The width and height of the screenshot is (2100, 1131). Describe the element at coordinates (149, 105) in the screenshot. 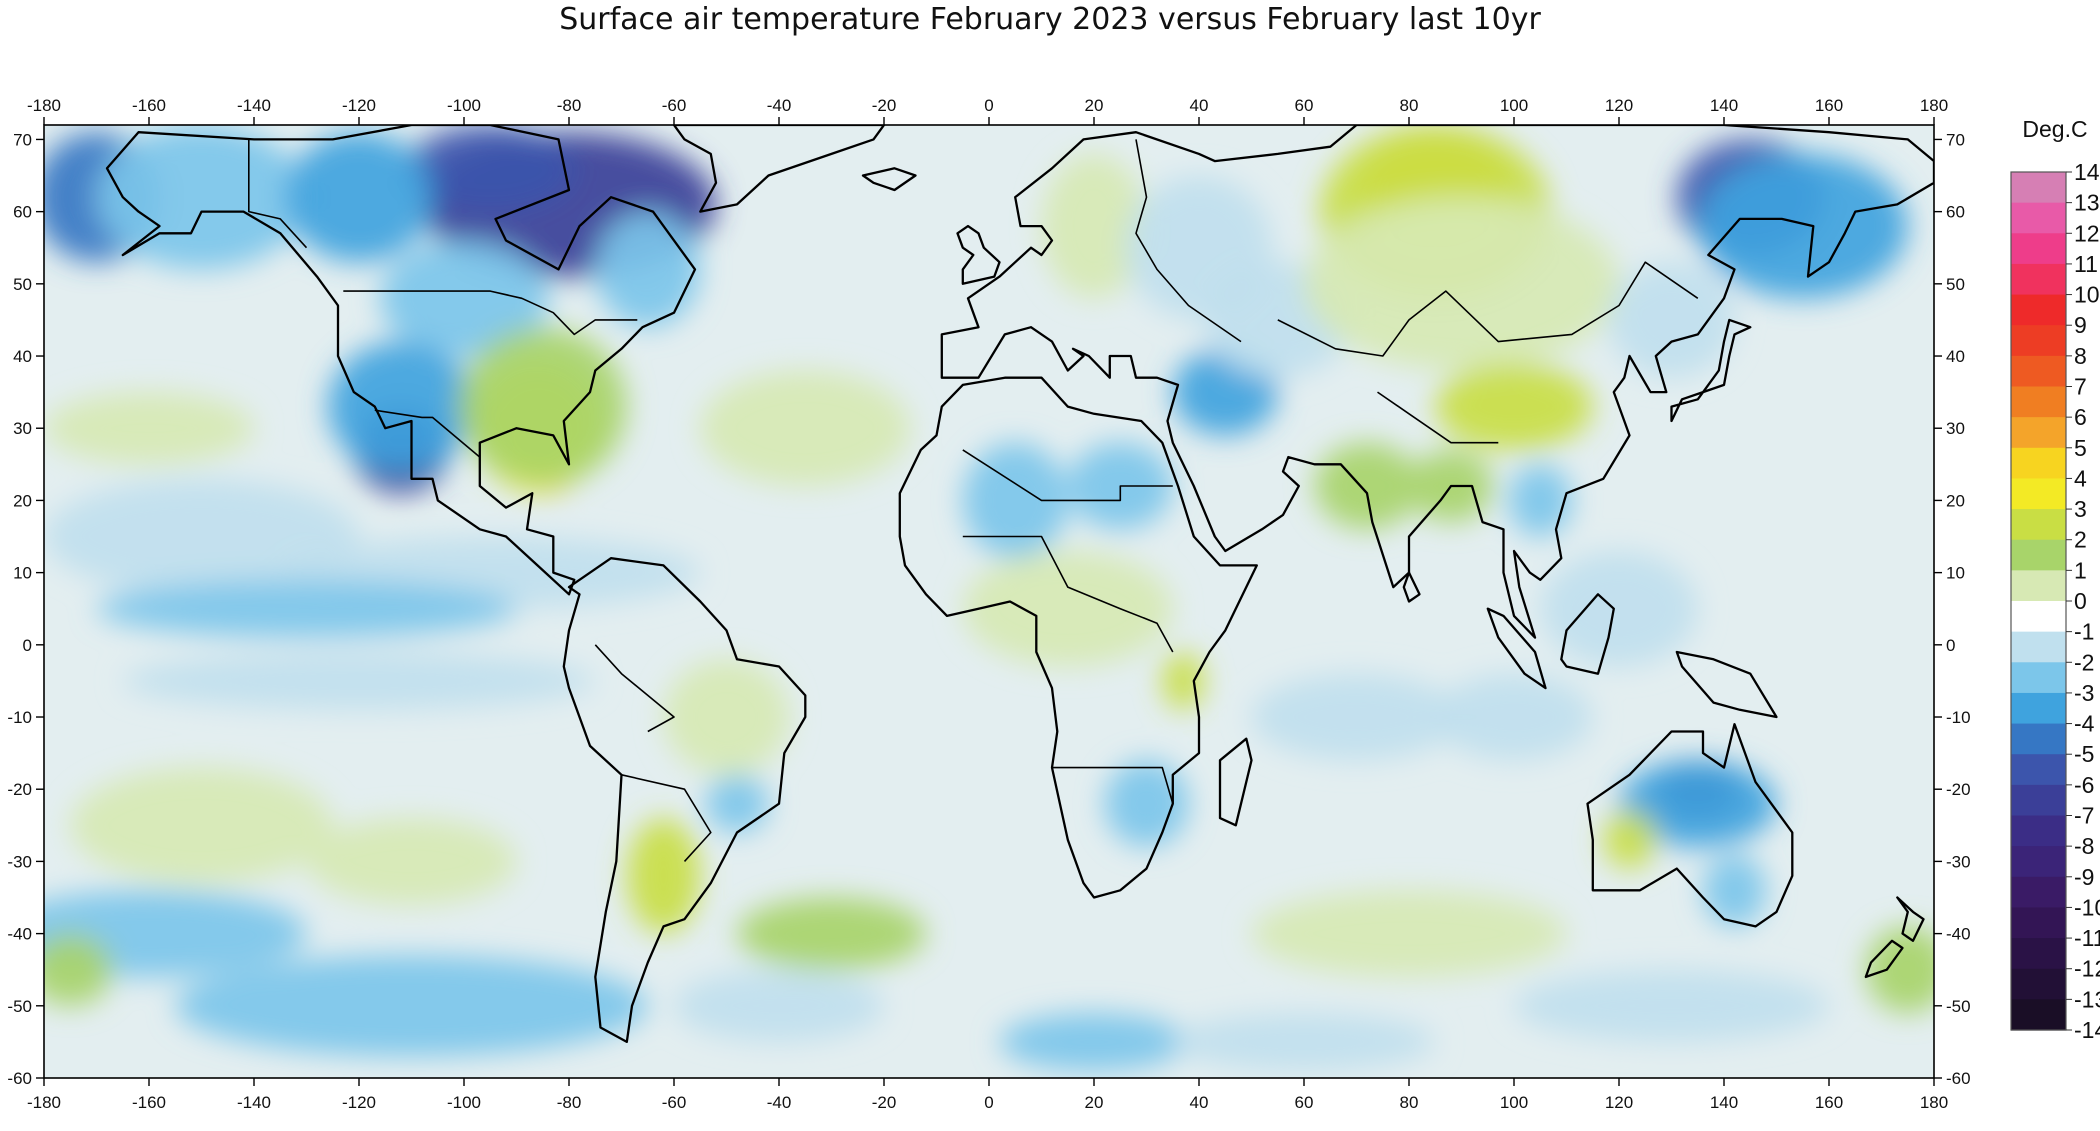

I see `lon-tick-top: -160` at that location.